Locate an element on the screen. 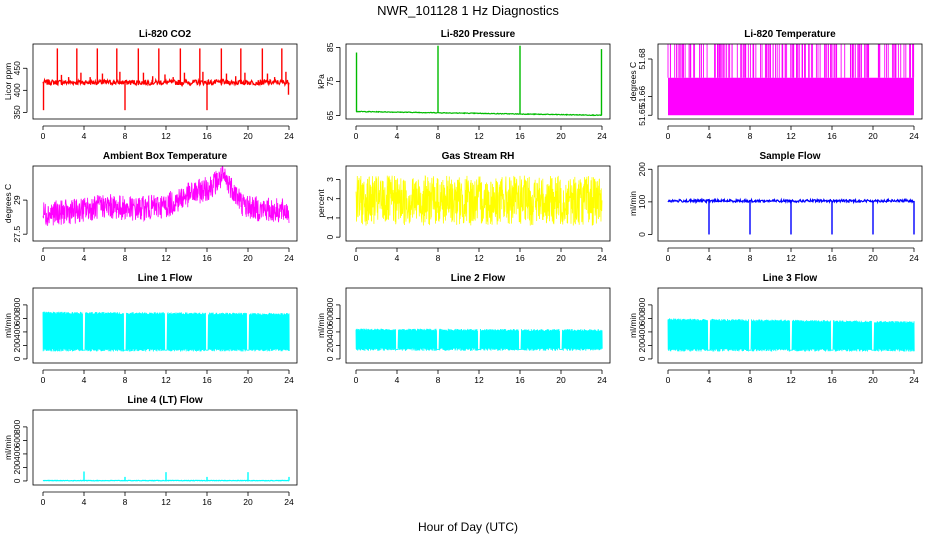 The width and height of the screenshot is (936, 540). panel-title: Li-820 Temperature is located at coordinates (790, 34).